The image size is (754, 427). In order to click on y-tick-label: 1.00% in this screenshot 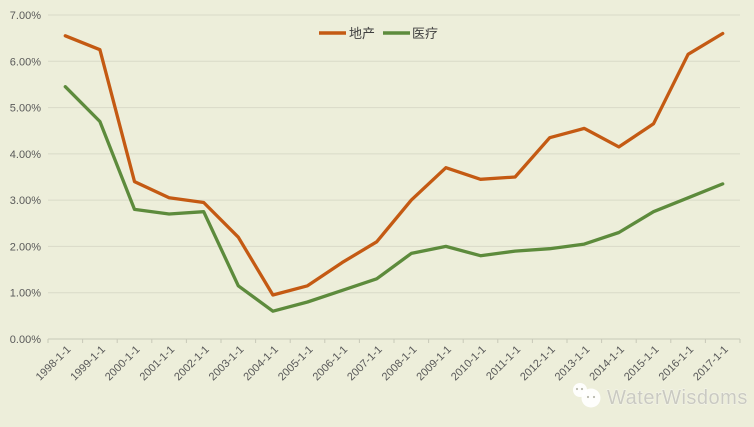, I will do `click(25, 294)`.